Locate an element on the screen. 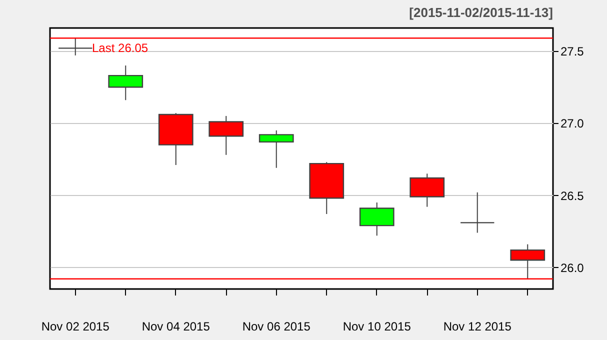 This screenshot has height=340, width=607. y-tick-label: 27.0 is located at coordinates (572, 123).